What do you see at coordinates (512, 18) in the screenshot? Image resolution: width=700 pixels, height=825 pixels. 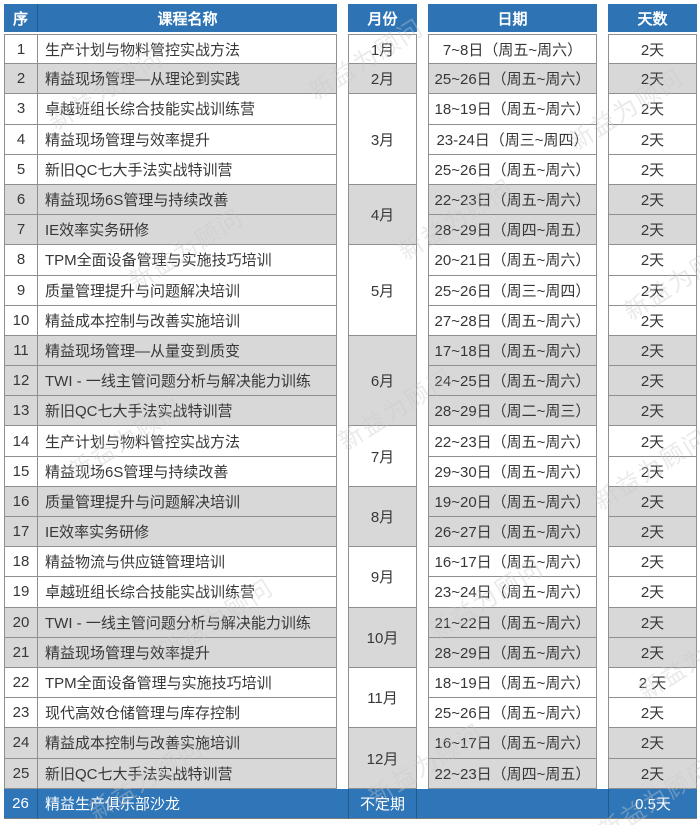 I see `header-date: 日期` at bounding box center [512, 18].